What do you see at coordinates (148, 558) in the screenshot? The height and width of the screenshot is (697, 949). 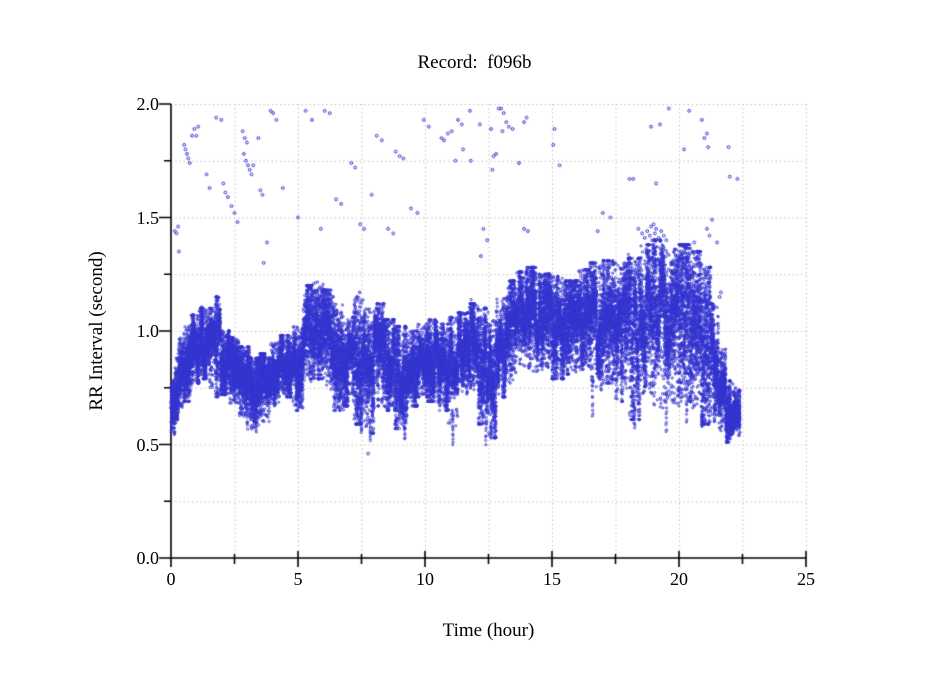 I see `y-tick-label: 0.0` at bounding box center [148, 558].